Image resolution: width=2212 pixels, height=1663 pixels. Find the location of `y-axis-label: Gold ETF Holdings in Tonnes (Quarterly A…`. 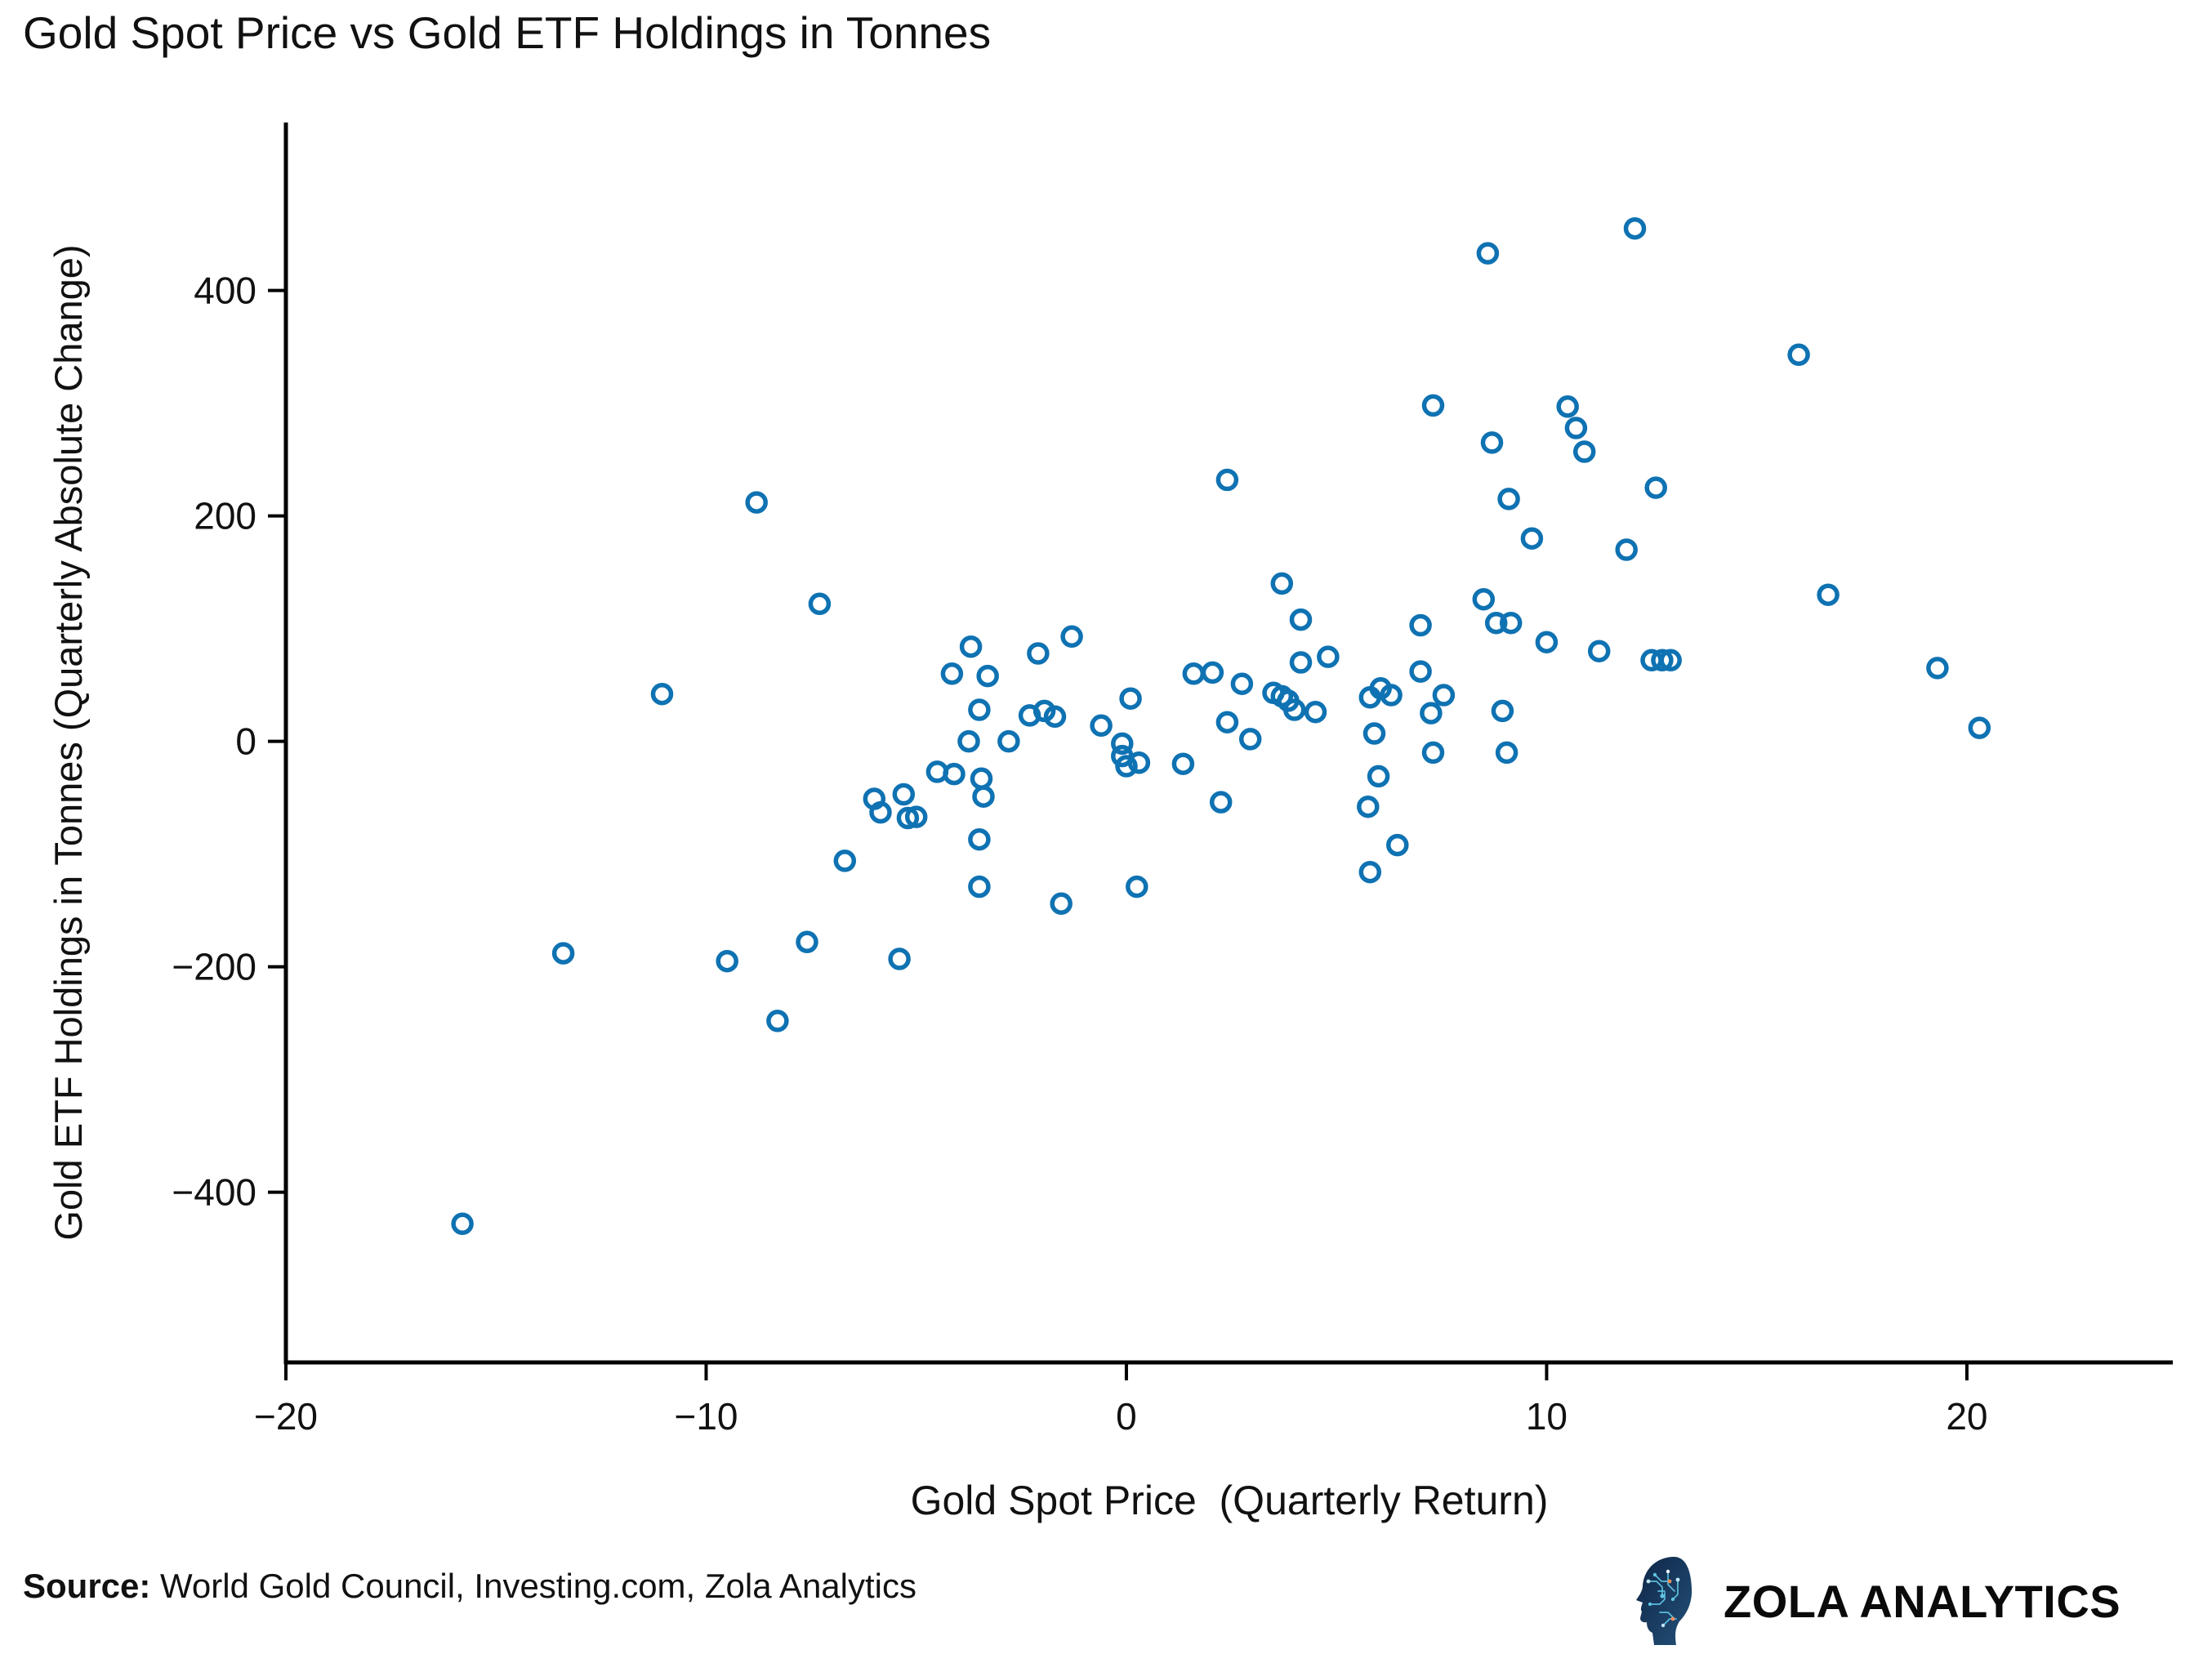

y-axis-label: Gold ETF Holdings in Tonnes (Quarterly A… is located at coordinates (68, 742).